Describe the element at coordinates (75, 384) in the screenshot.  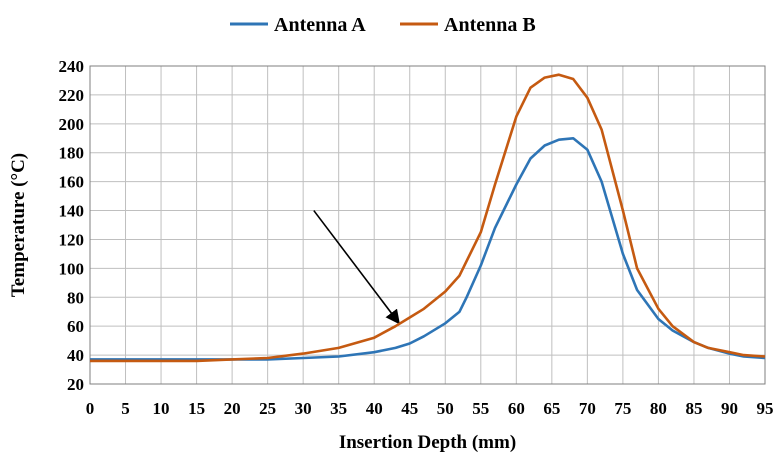
I see `y-tick-label: 20` at that location.